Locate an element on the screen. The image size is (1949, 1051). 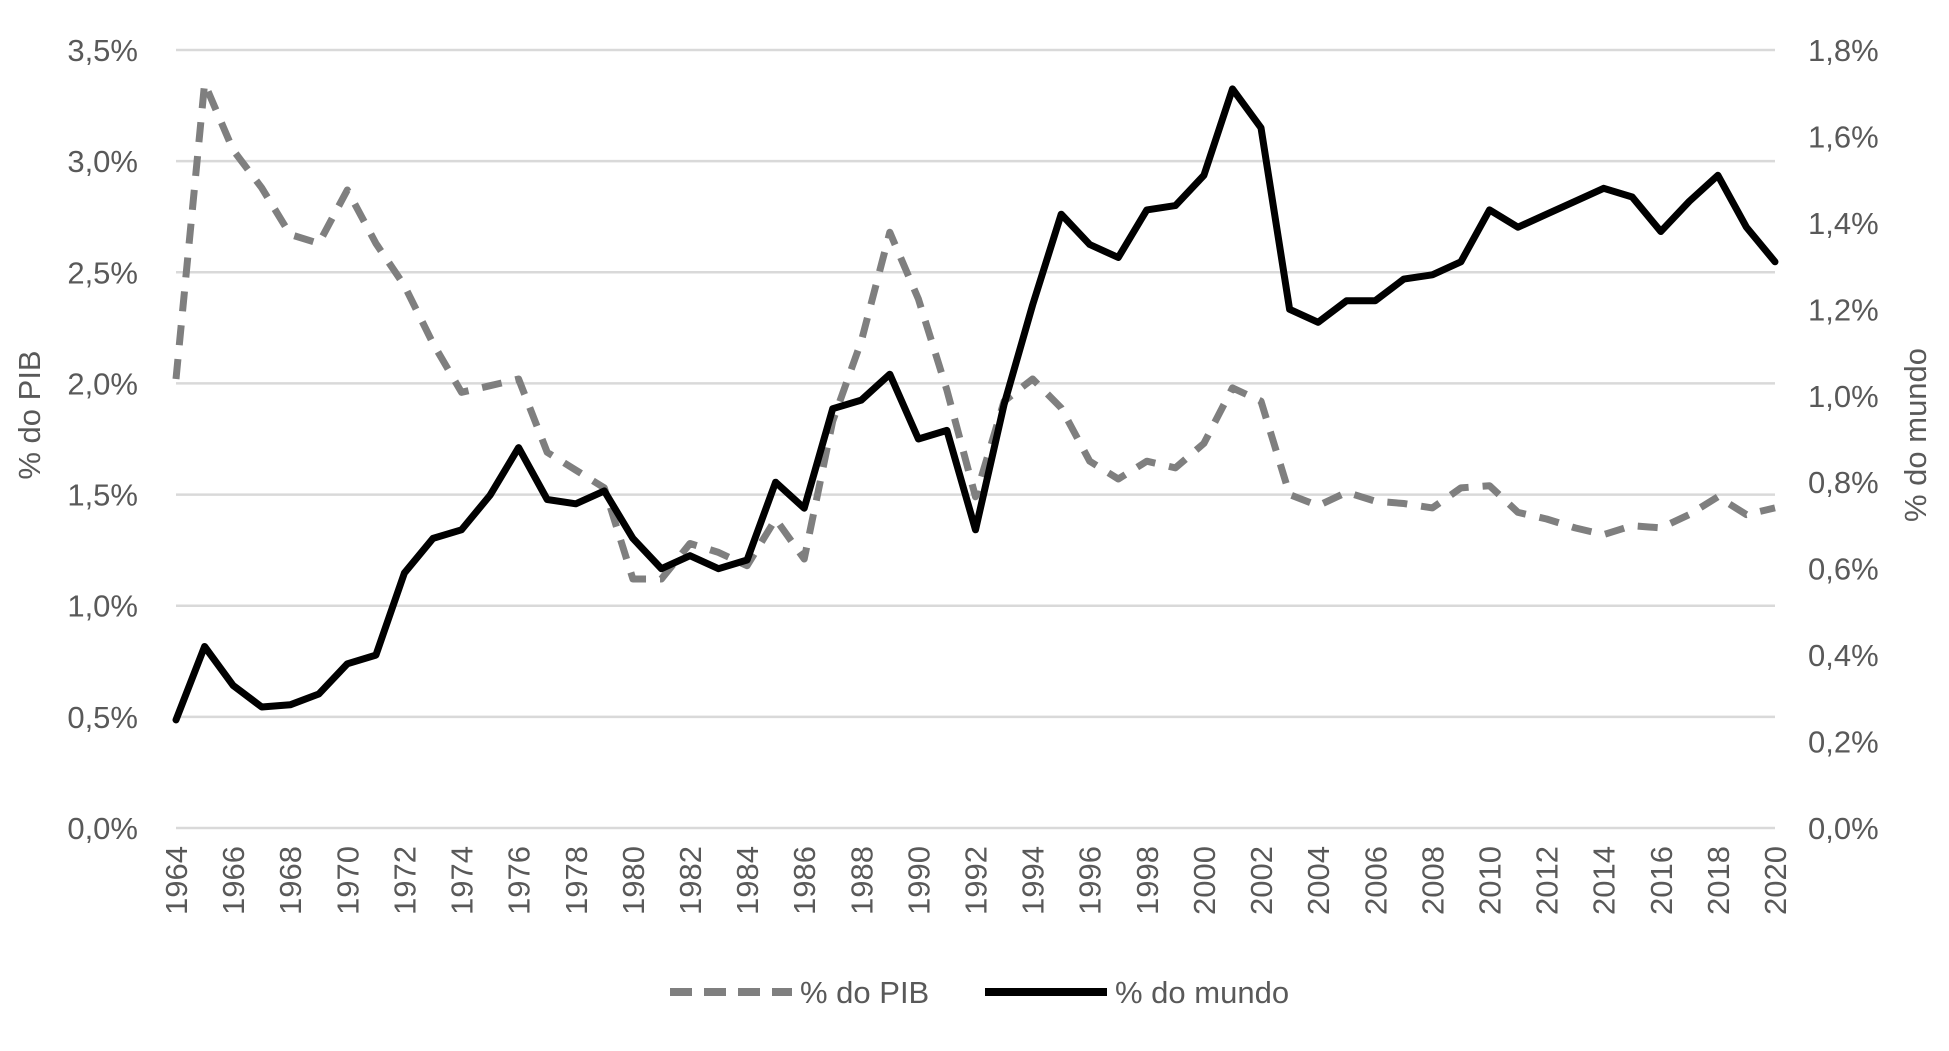
left-axis-ticks: 0,0% 0,5% 1,0% 1,5% 2,0% 2,5% 3,0% 3,5% is located at coordinates (102, 439).